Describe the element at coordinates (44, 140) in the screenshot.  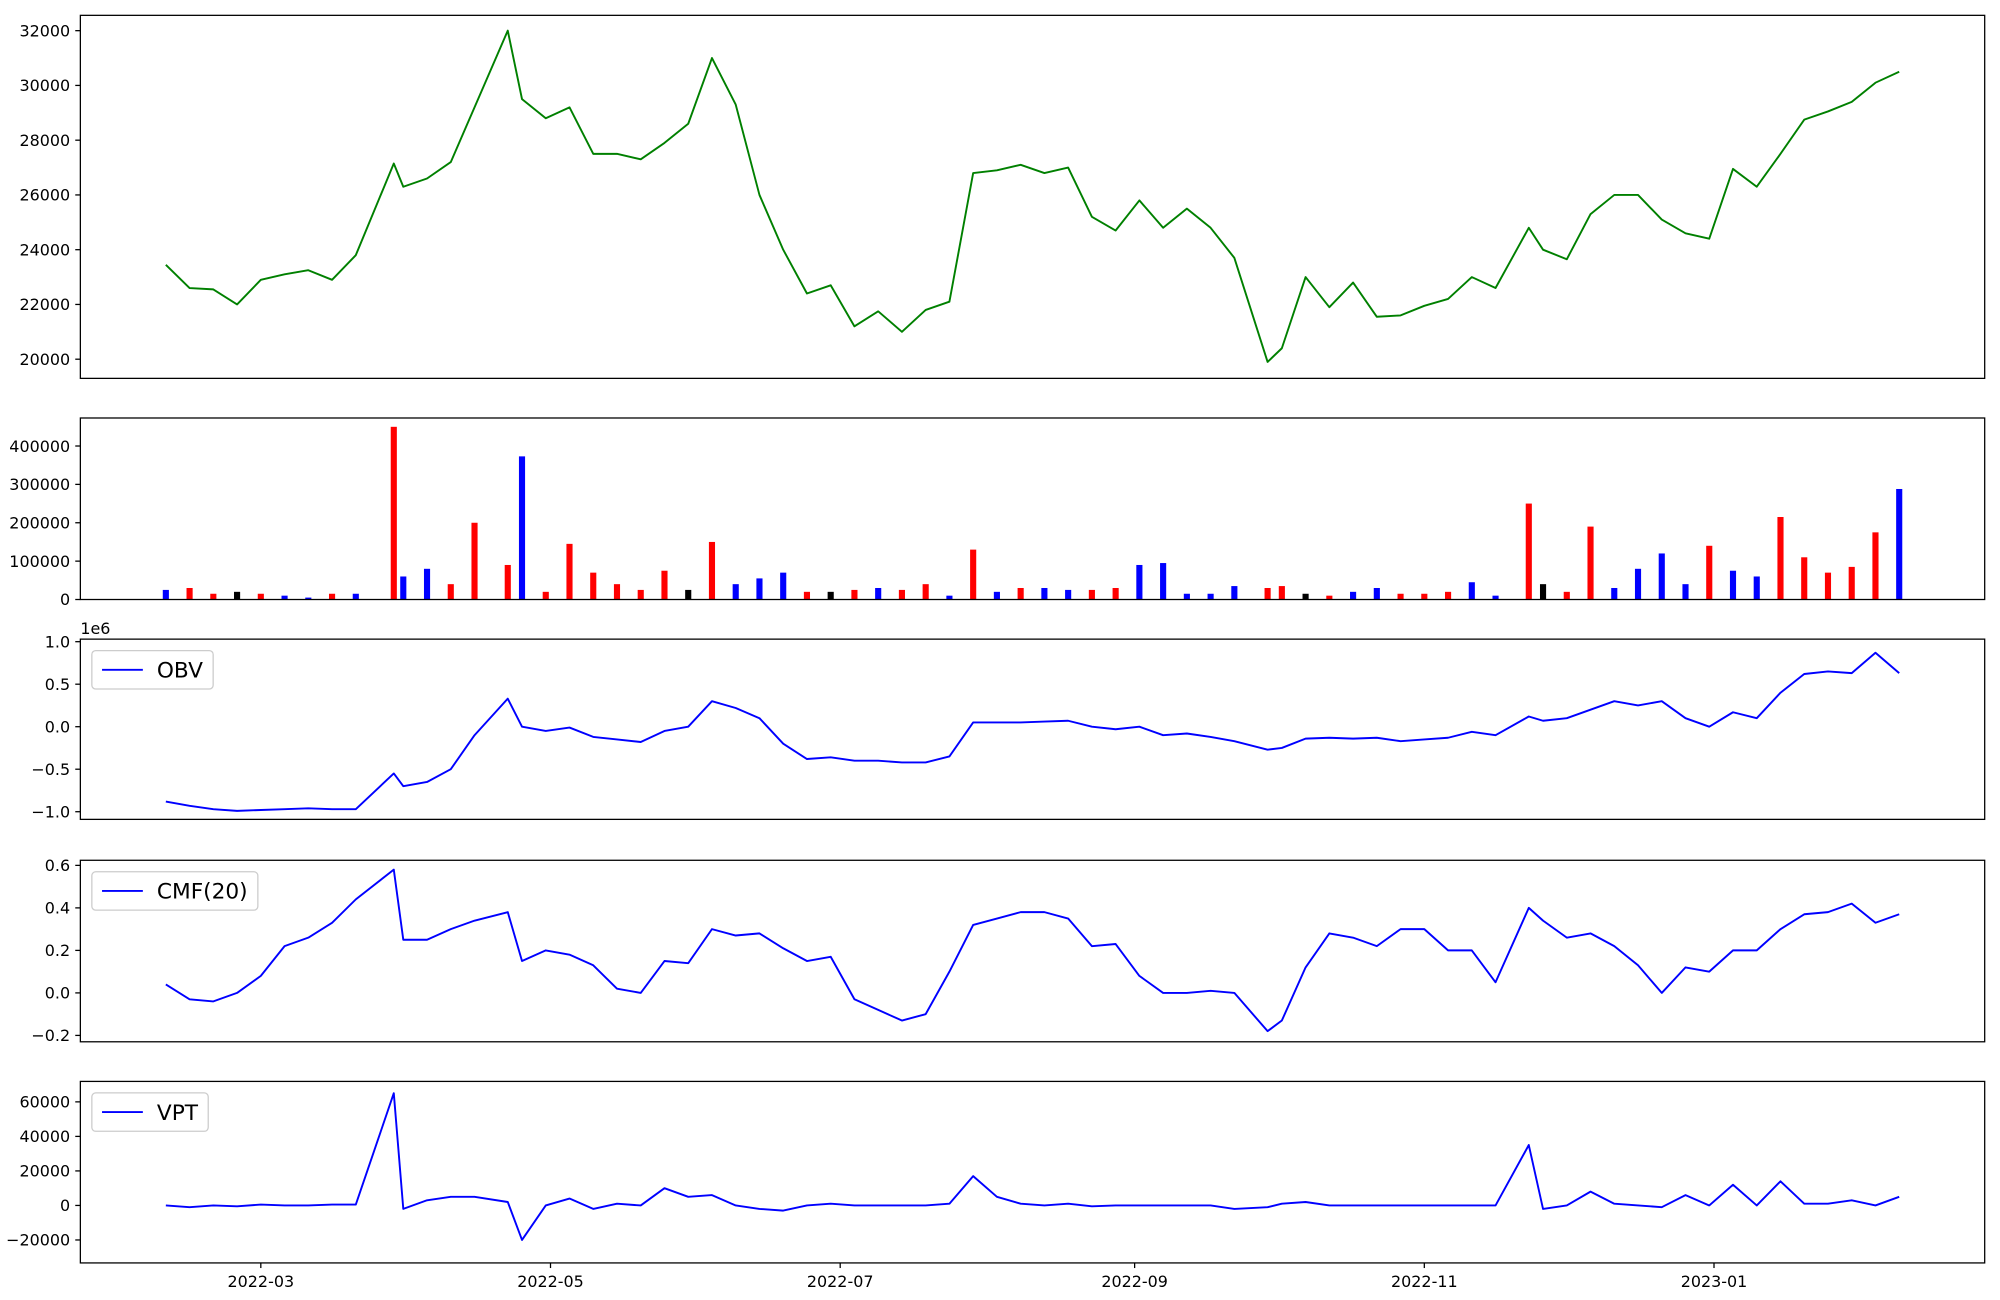
I see `y-tick-label: 28000` at that location.